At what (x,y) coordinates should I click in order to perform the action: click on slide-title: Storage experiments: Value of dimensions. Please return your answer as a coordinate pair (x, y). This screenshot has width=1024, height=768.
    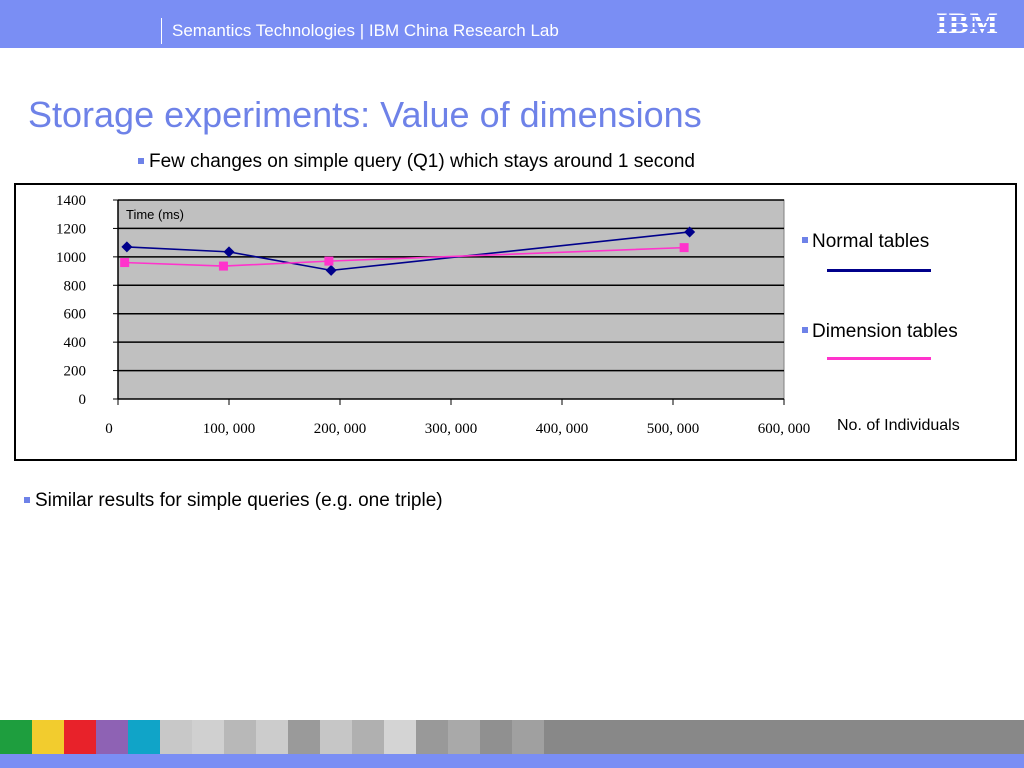
    Looking at the image, I should click on (365, 114).